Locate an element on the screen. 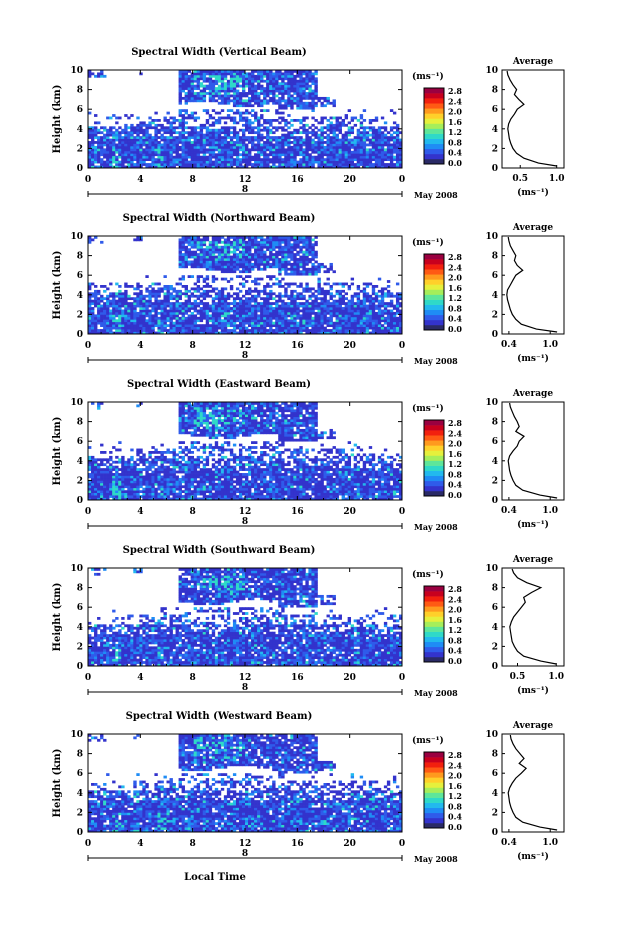 The image size is (619, 929). y-tick-label: 2 is located at coordinates (80, 315).